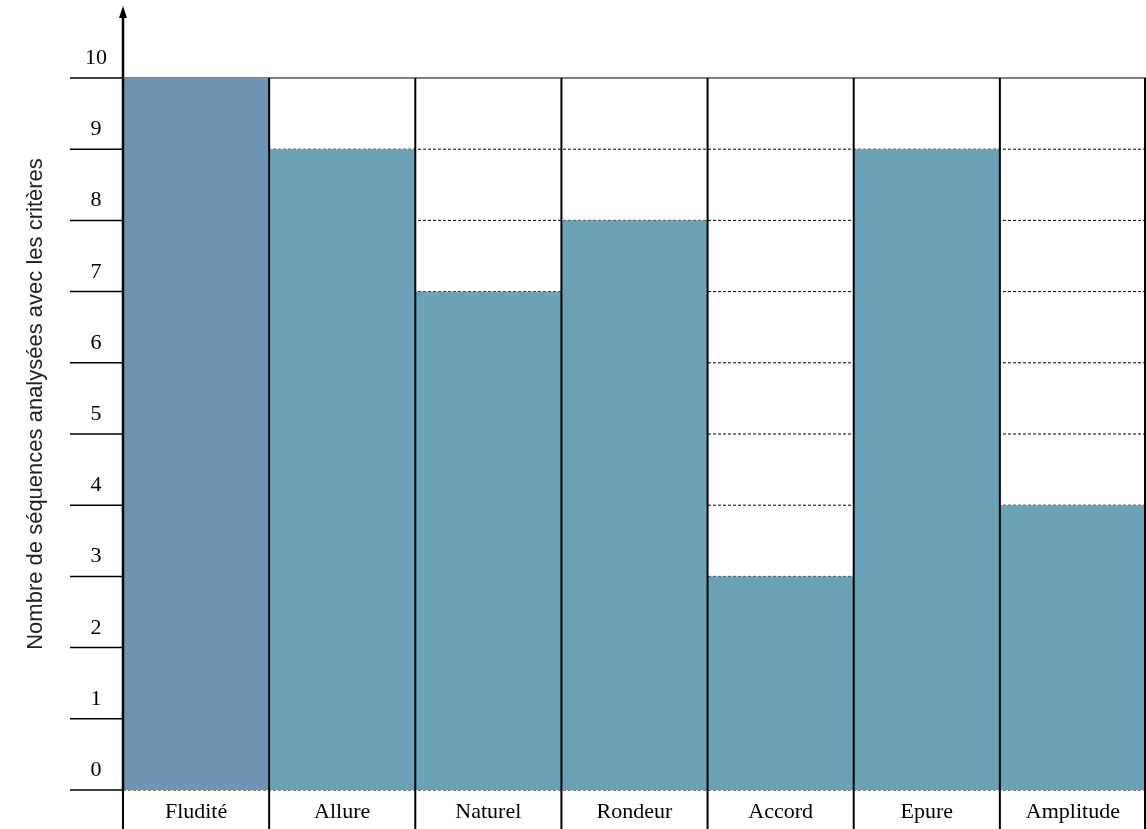  Describe the element at coordinates (96, 412) in the screenshot. I see `y-tick-label: 5` at that location.